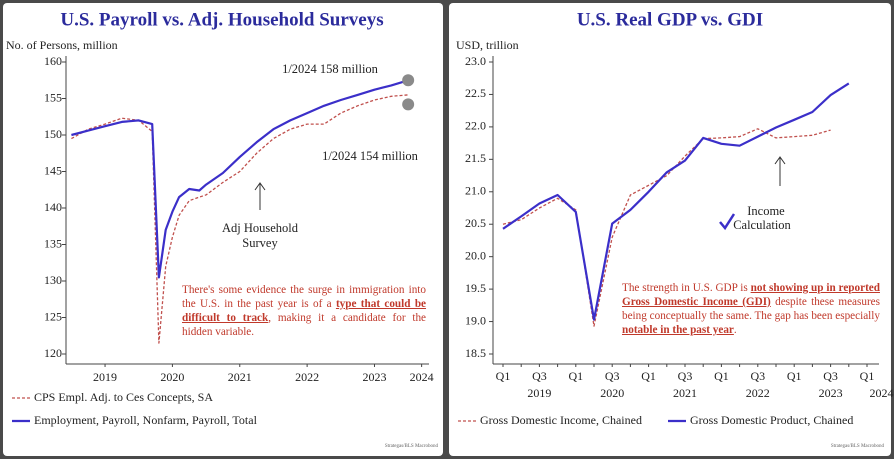  I want to click on y-tick-label: 22.0, so click(475, 126).